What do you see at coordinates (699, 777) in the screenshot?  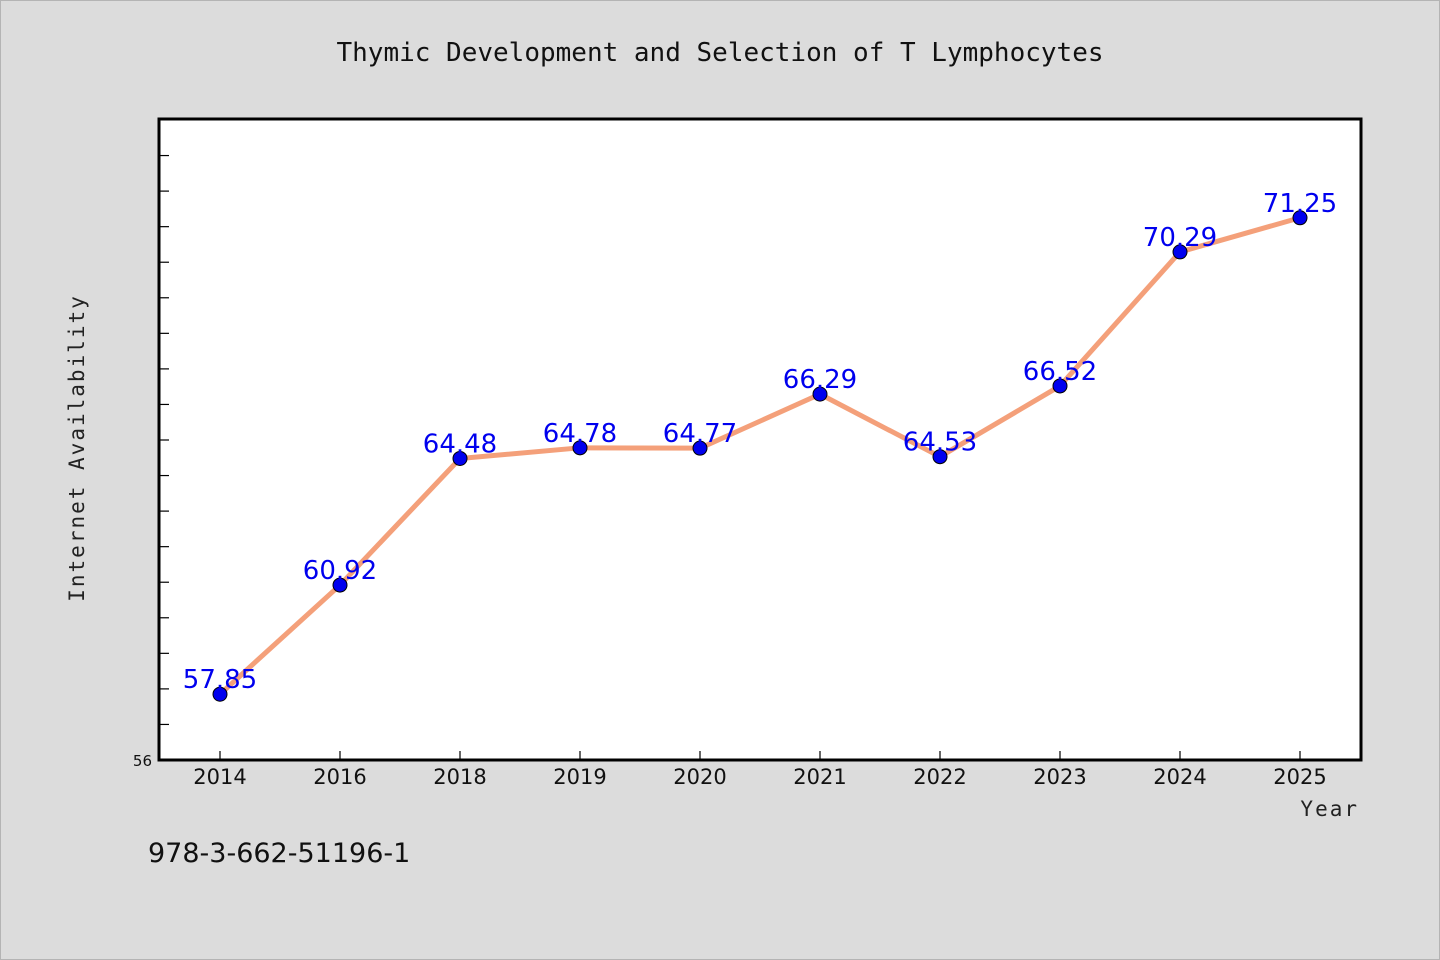 I see `x-tick-label: 2020` at bounding box center [699, 777].